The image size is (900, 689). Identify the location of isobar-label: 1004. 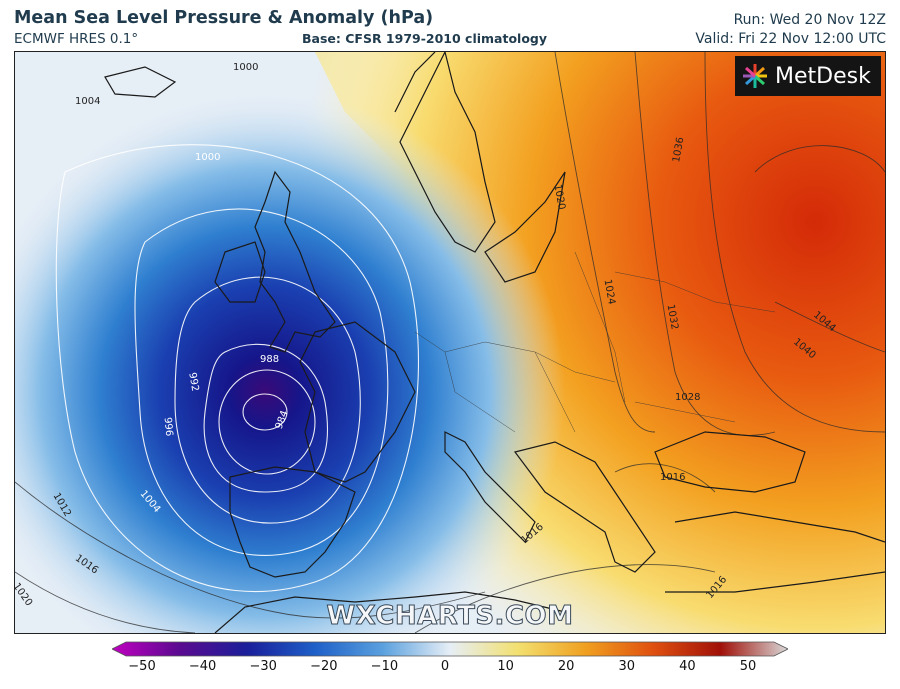
(87, 101).